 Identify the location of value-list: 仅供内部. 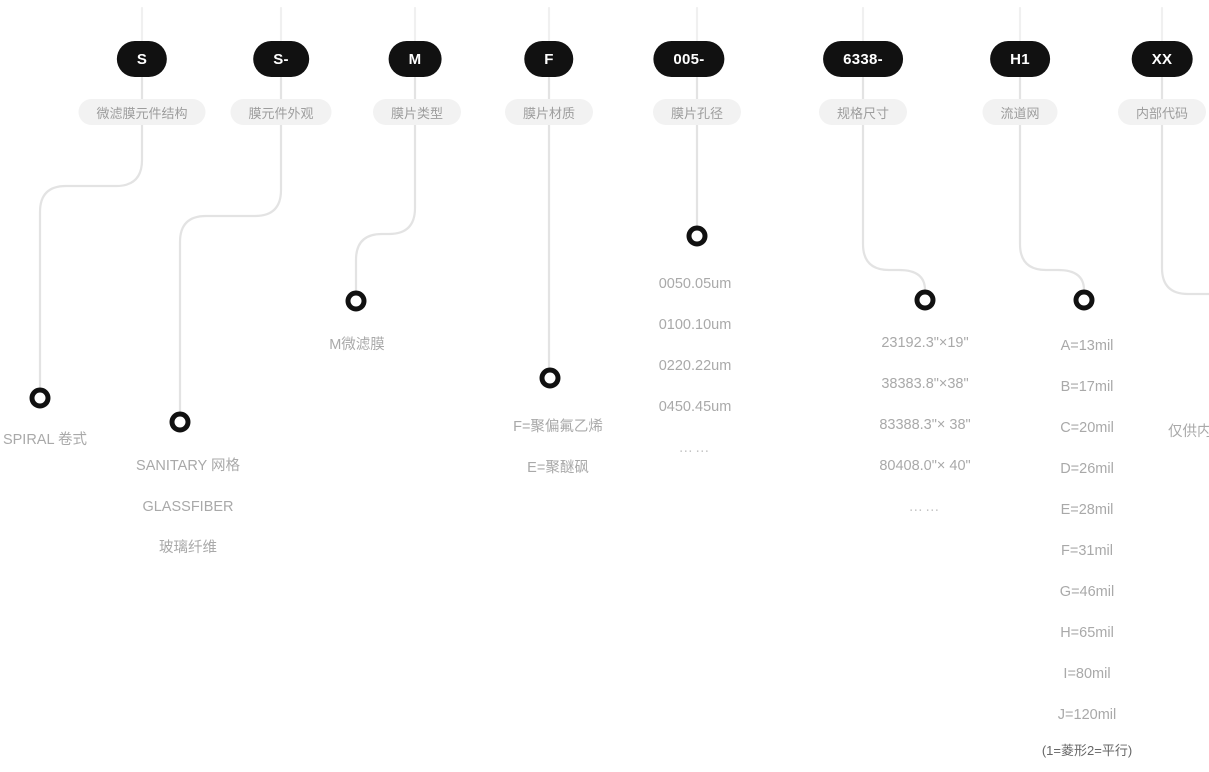
(1188, 432).